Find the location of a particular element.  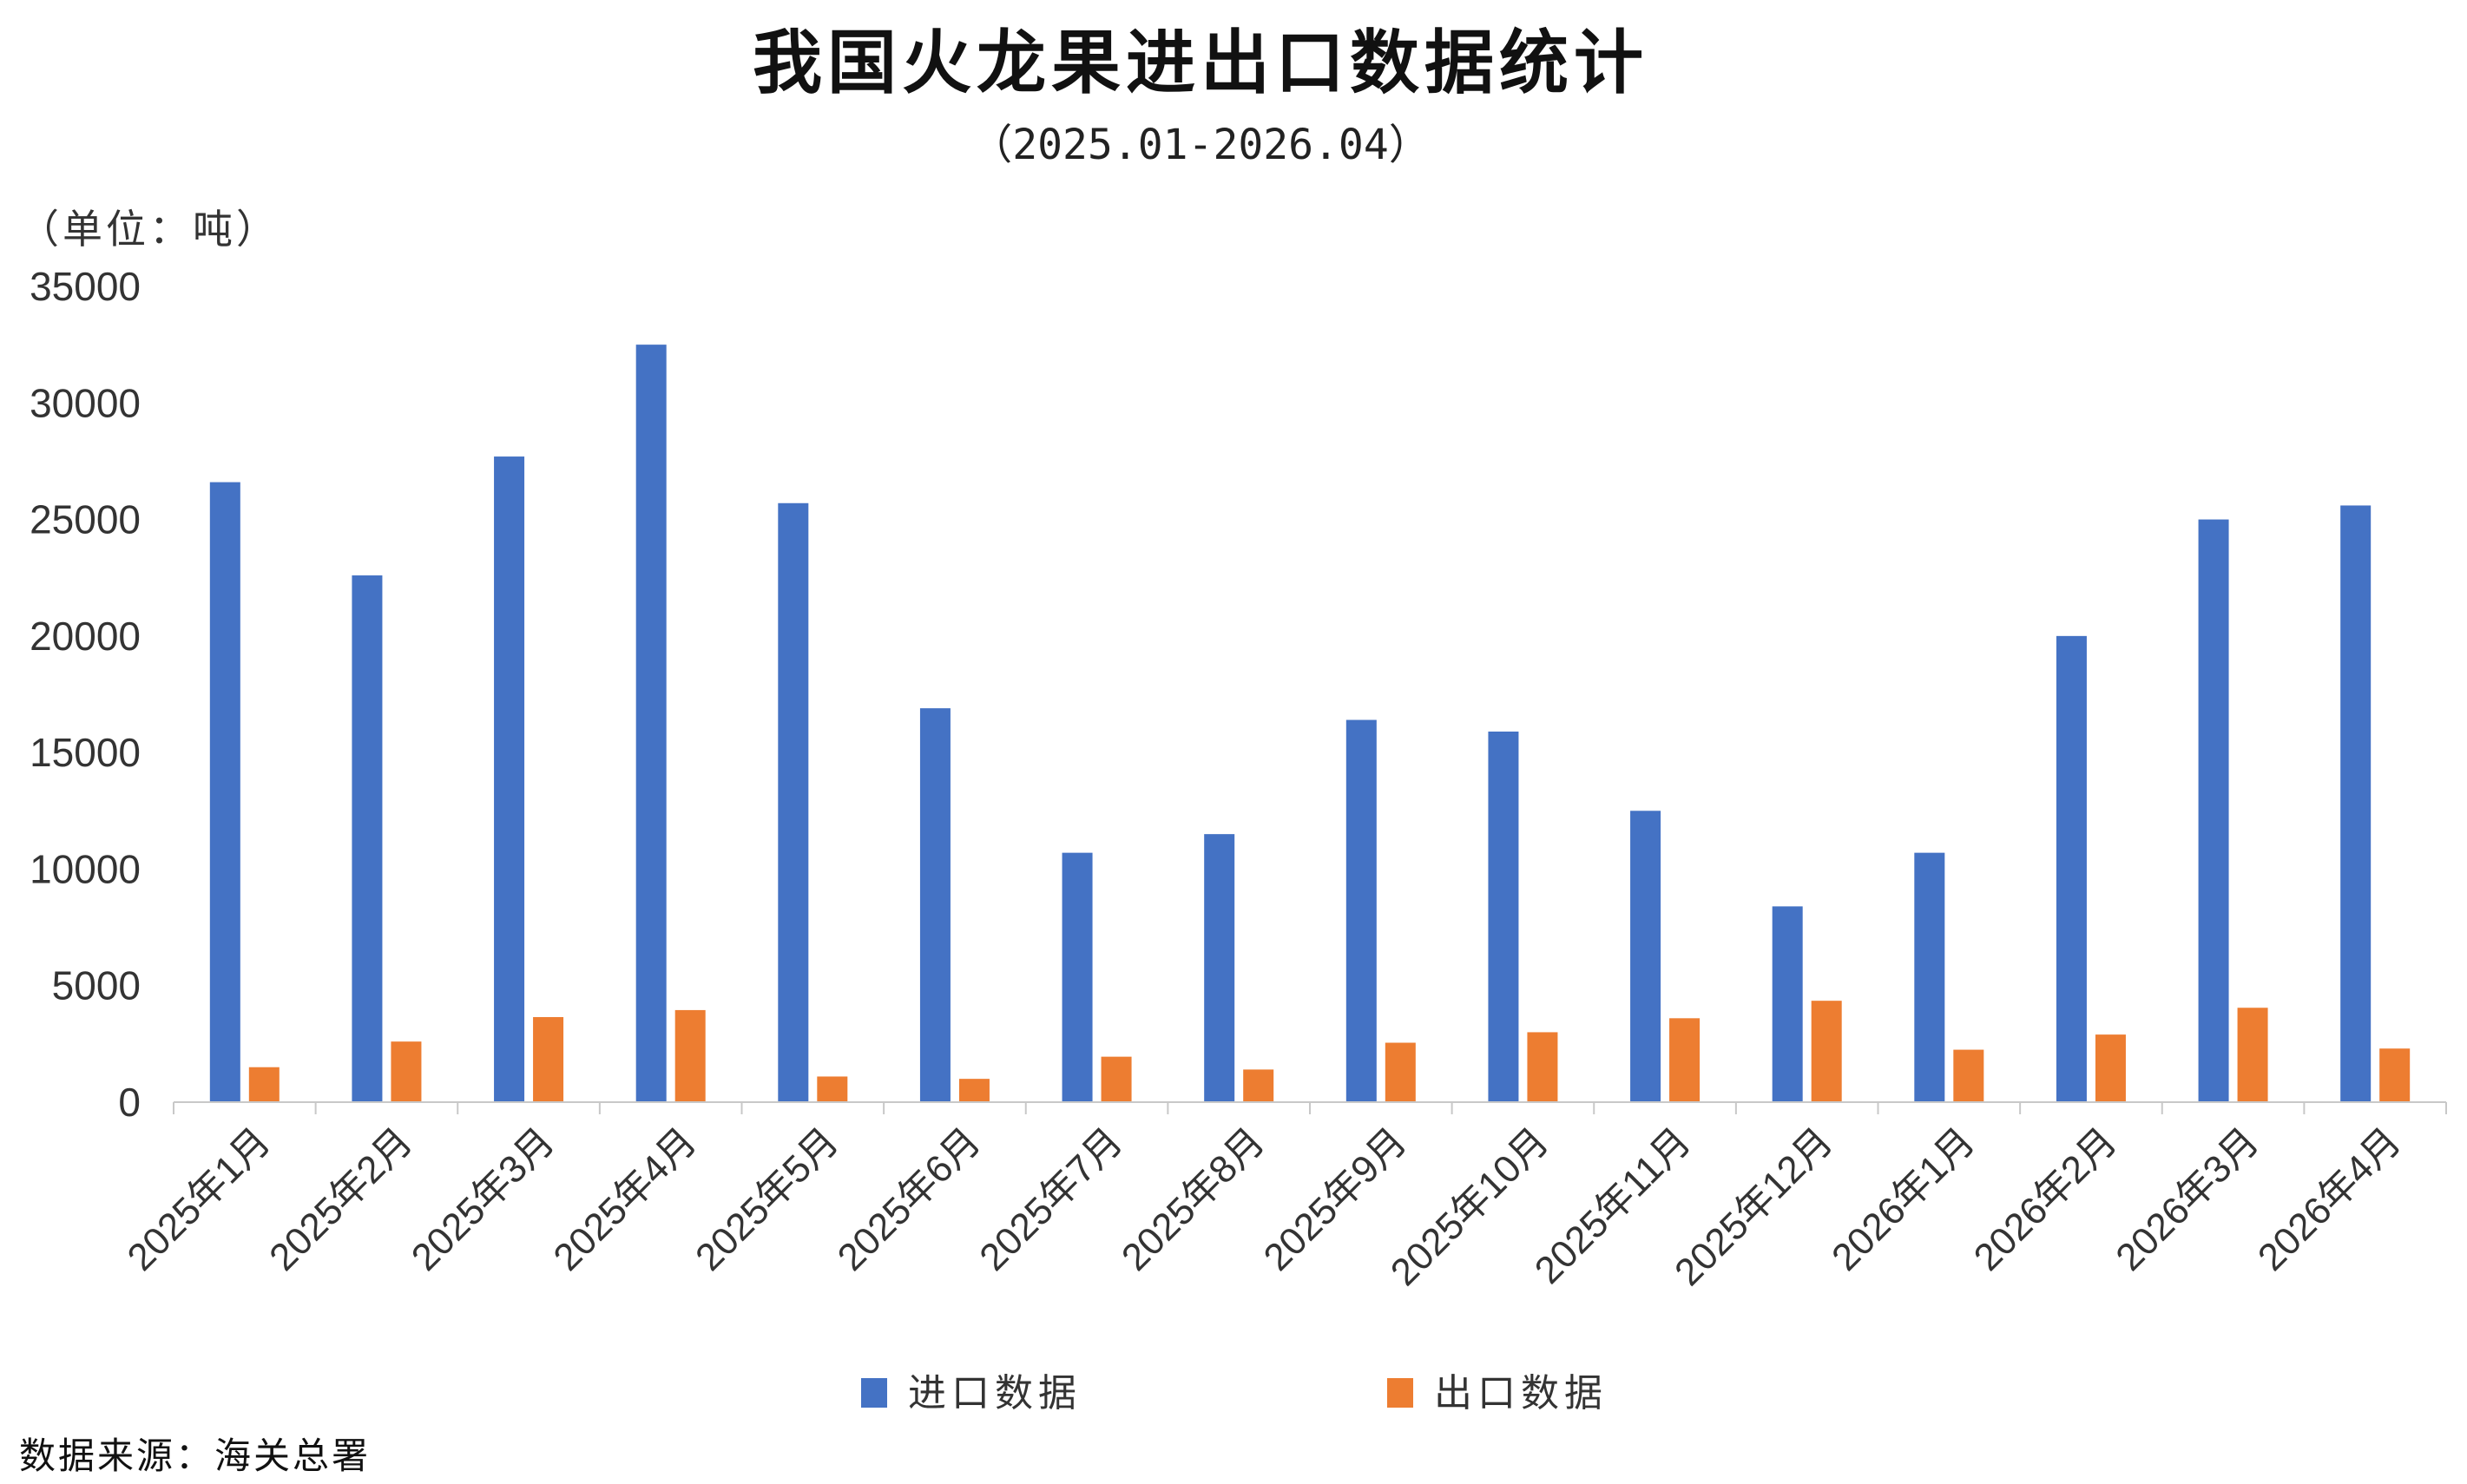

y-tick-label: 10000 is located at coordinates (85, 869).